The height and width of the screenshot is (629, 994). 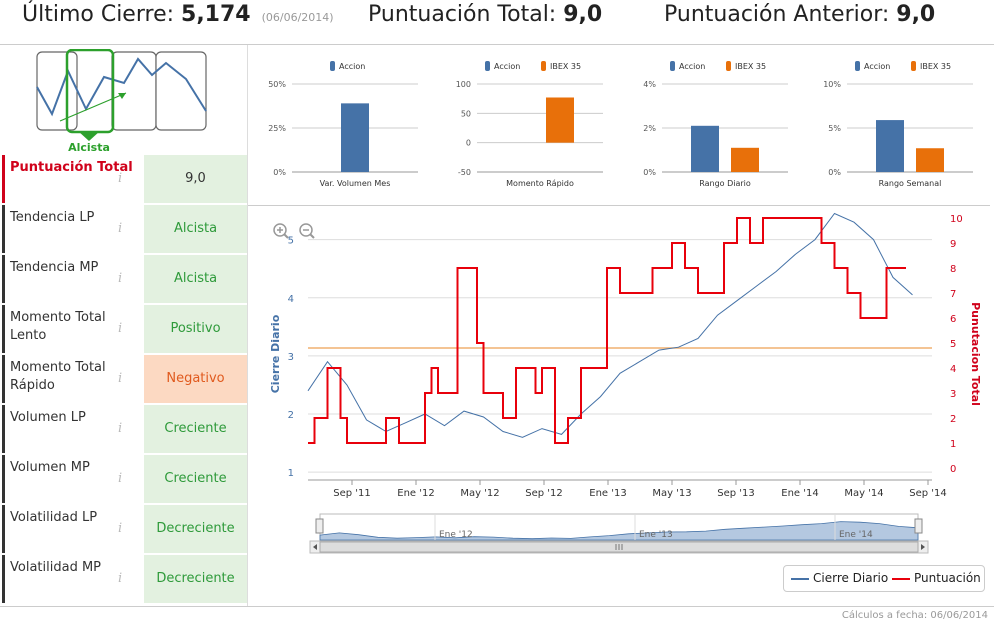 What do you see at coordinates (649, 84) in the screenshot?
I see `y-tick-label: 4%` at bounding box center [649, 84].